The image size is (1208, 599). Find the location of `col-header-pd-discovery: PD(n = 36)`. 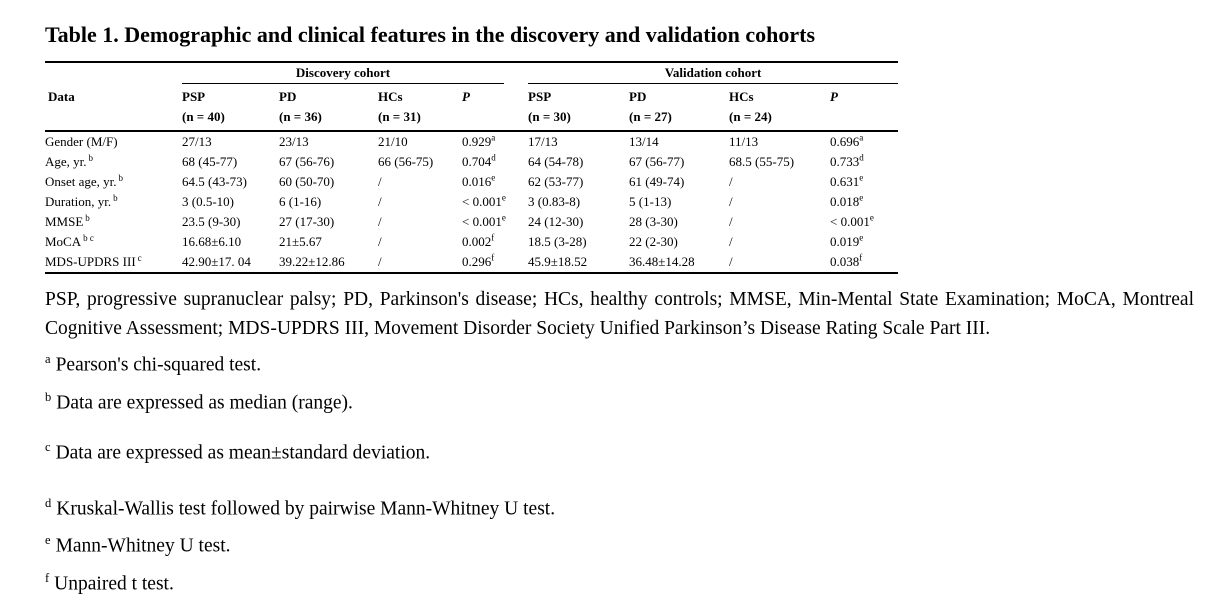

col-header-pd-discovery: PD(n = 36) is located at coordinates (328, 107).